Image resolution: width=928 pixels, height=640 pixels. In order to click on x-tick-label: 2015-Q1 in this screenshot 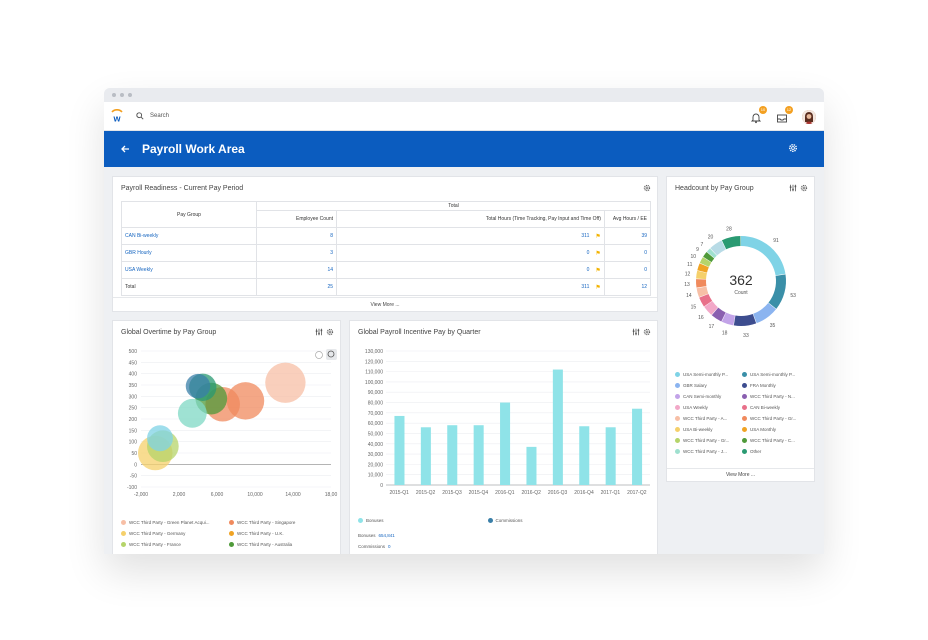, I will do `click(399, 493)`.